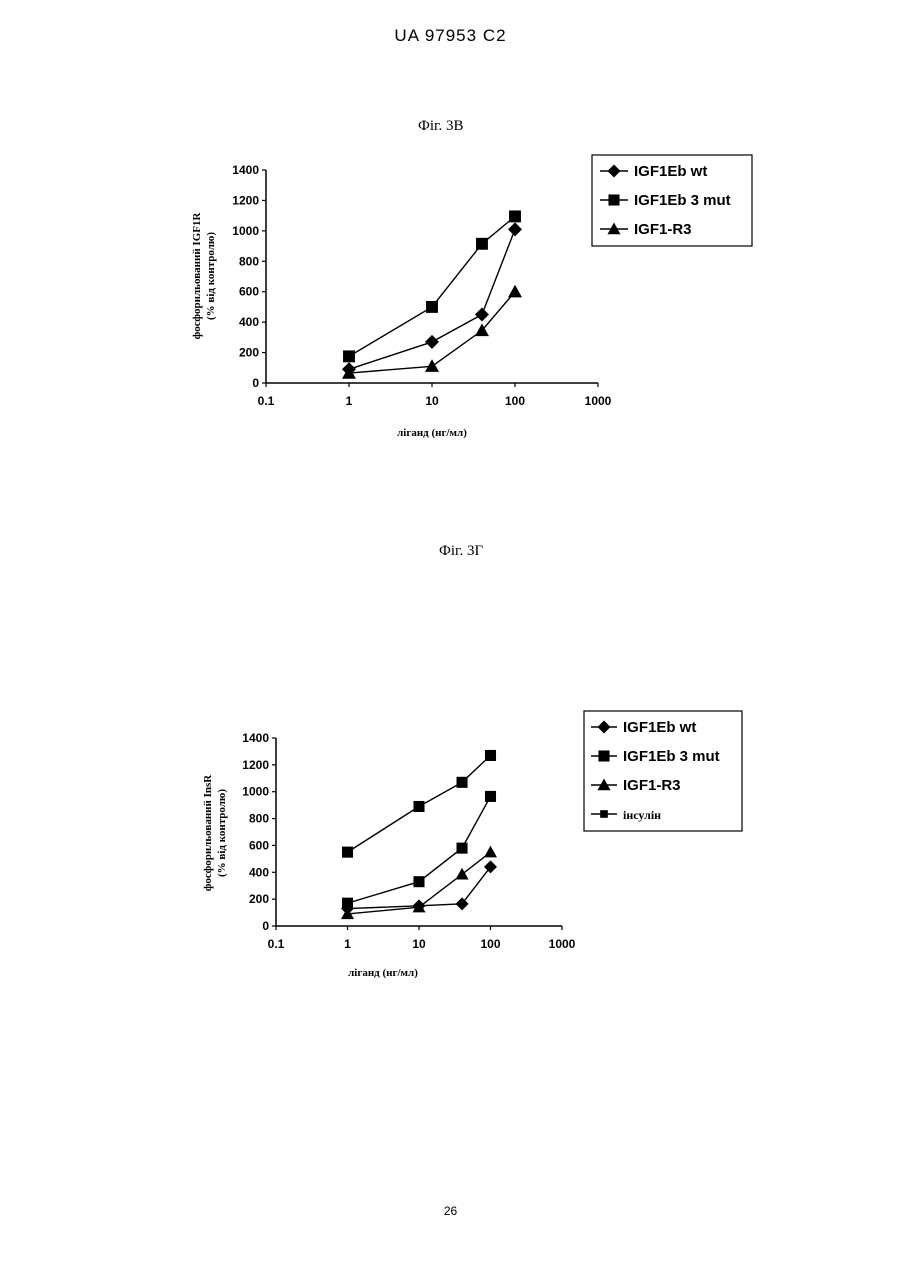  Describe the element at coordinates (440, 126) in the screenshot. I see `figure-title-3v: Фіг. 3В` at that location.